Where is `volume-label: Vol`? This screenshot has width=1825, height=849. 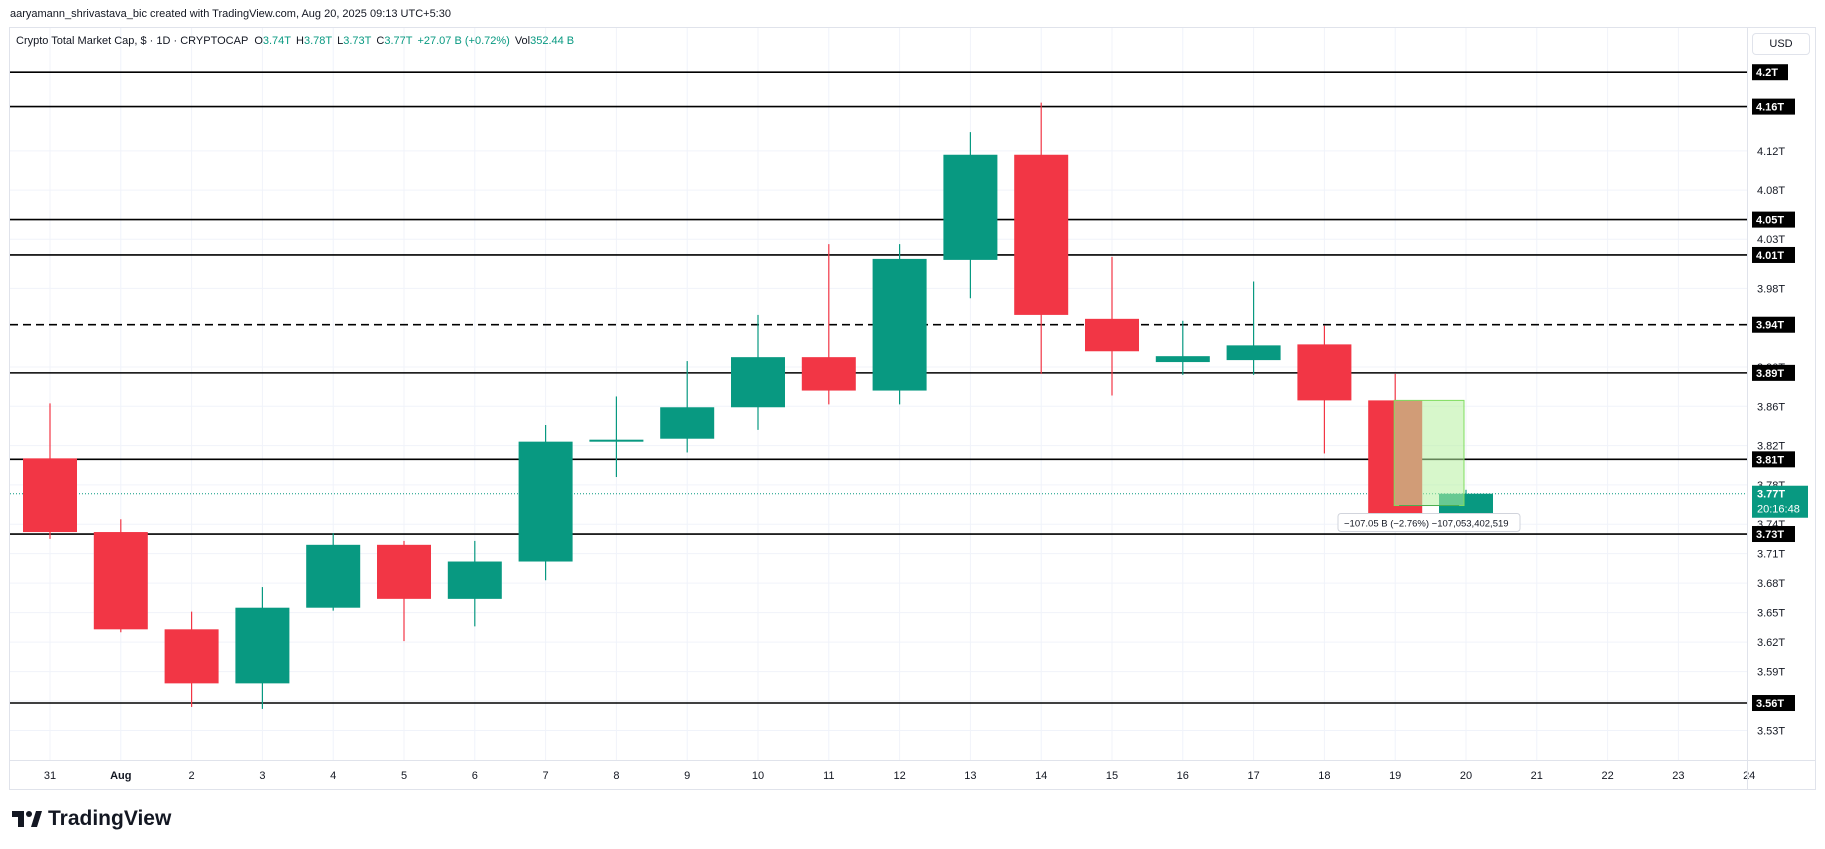
volume-label: Vol is located at coordinates (522, 41).